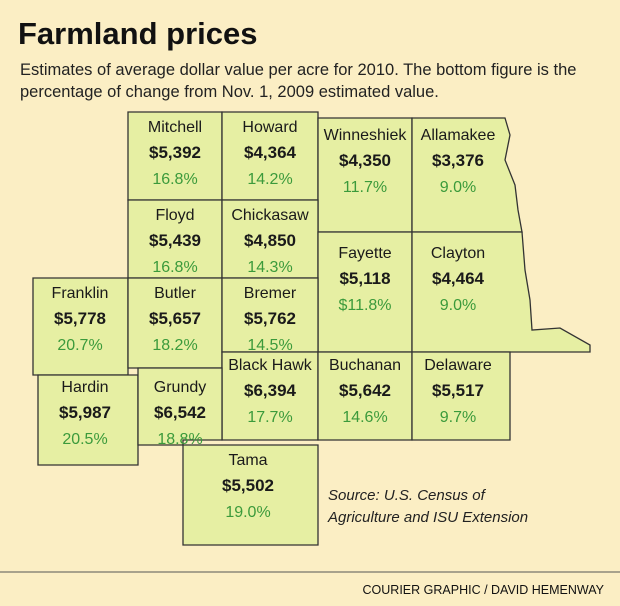 This screenshot has height=606, width=620. What do you see at coordinates (174, 215) in the screenshot?
I see `county-name: Floyd` at bounding box center [174, 215].